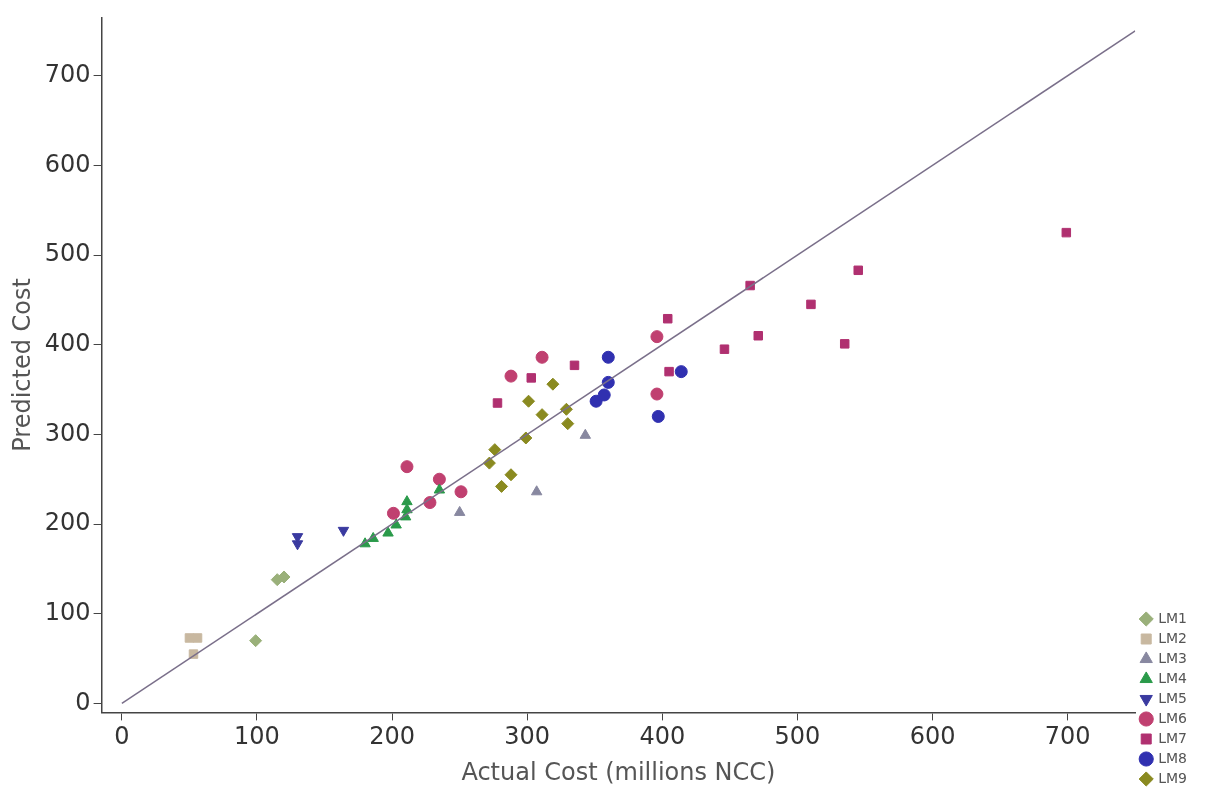 Image resolution: width=1207 pixels, height=797 pixels. I want to click on y-tick-label: 400, so click(67, 342).